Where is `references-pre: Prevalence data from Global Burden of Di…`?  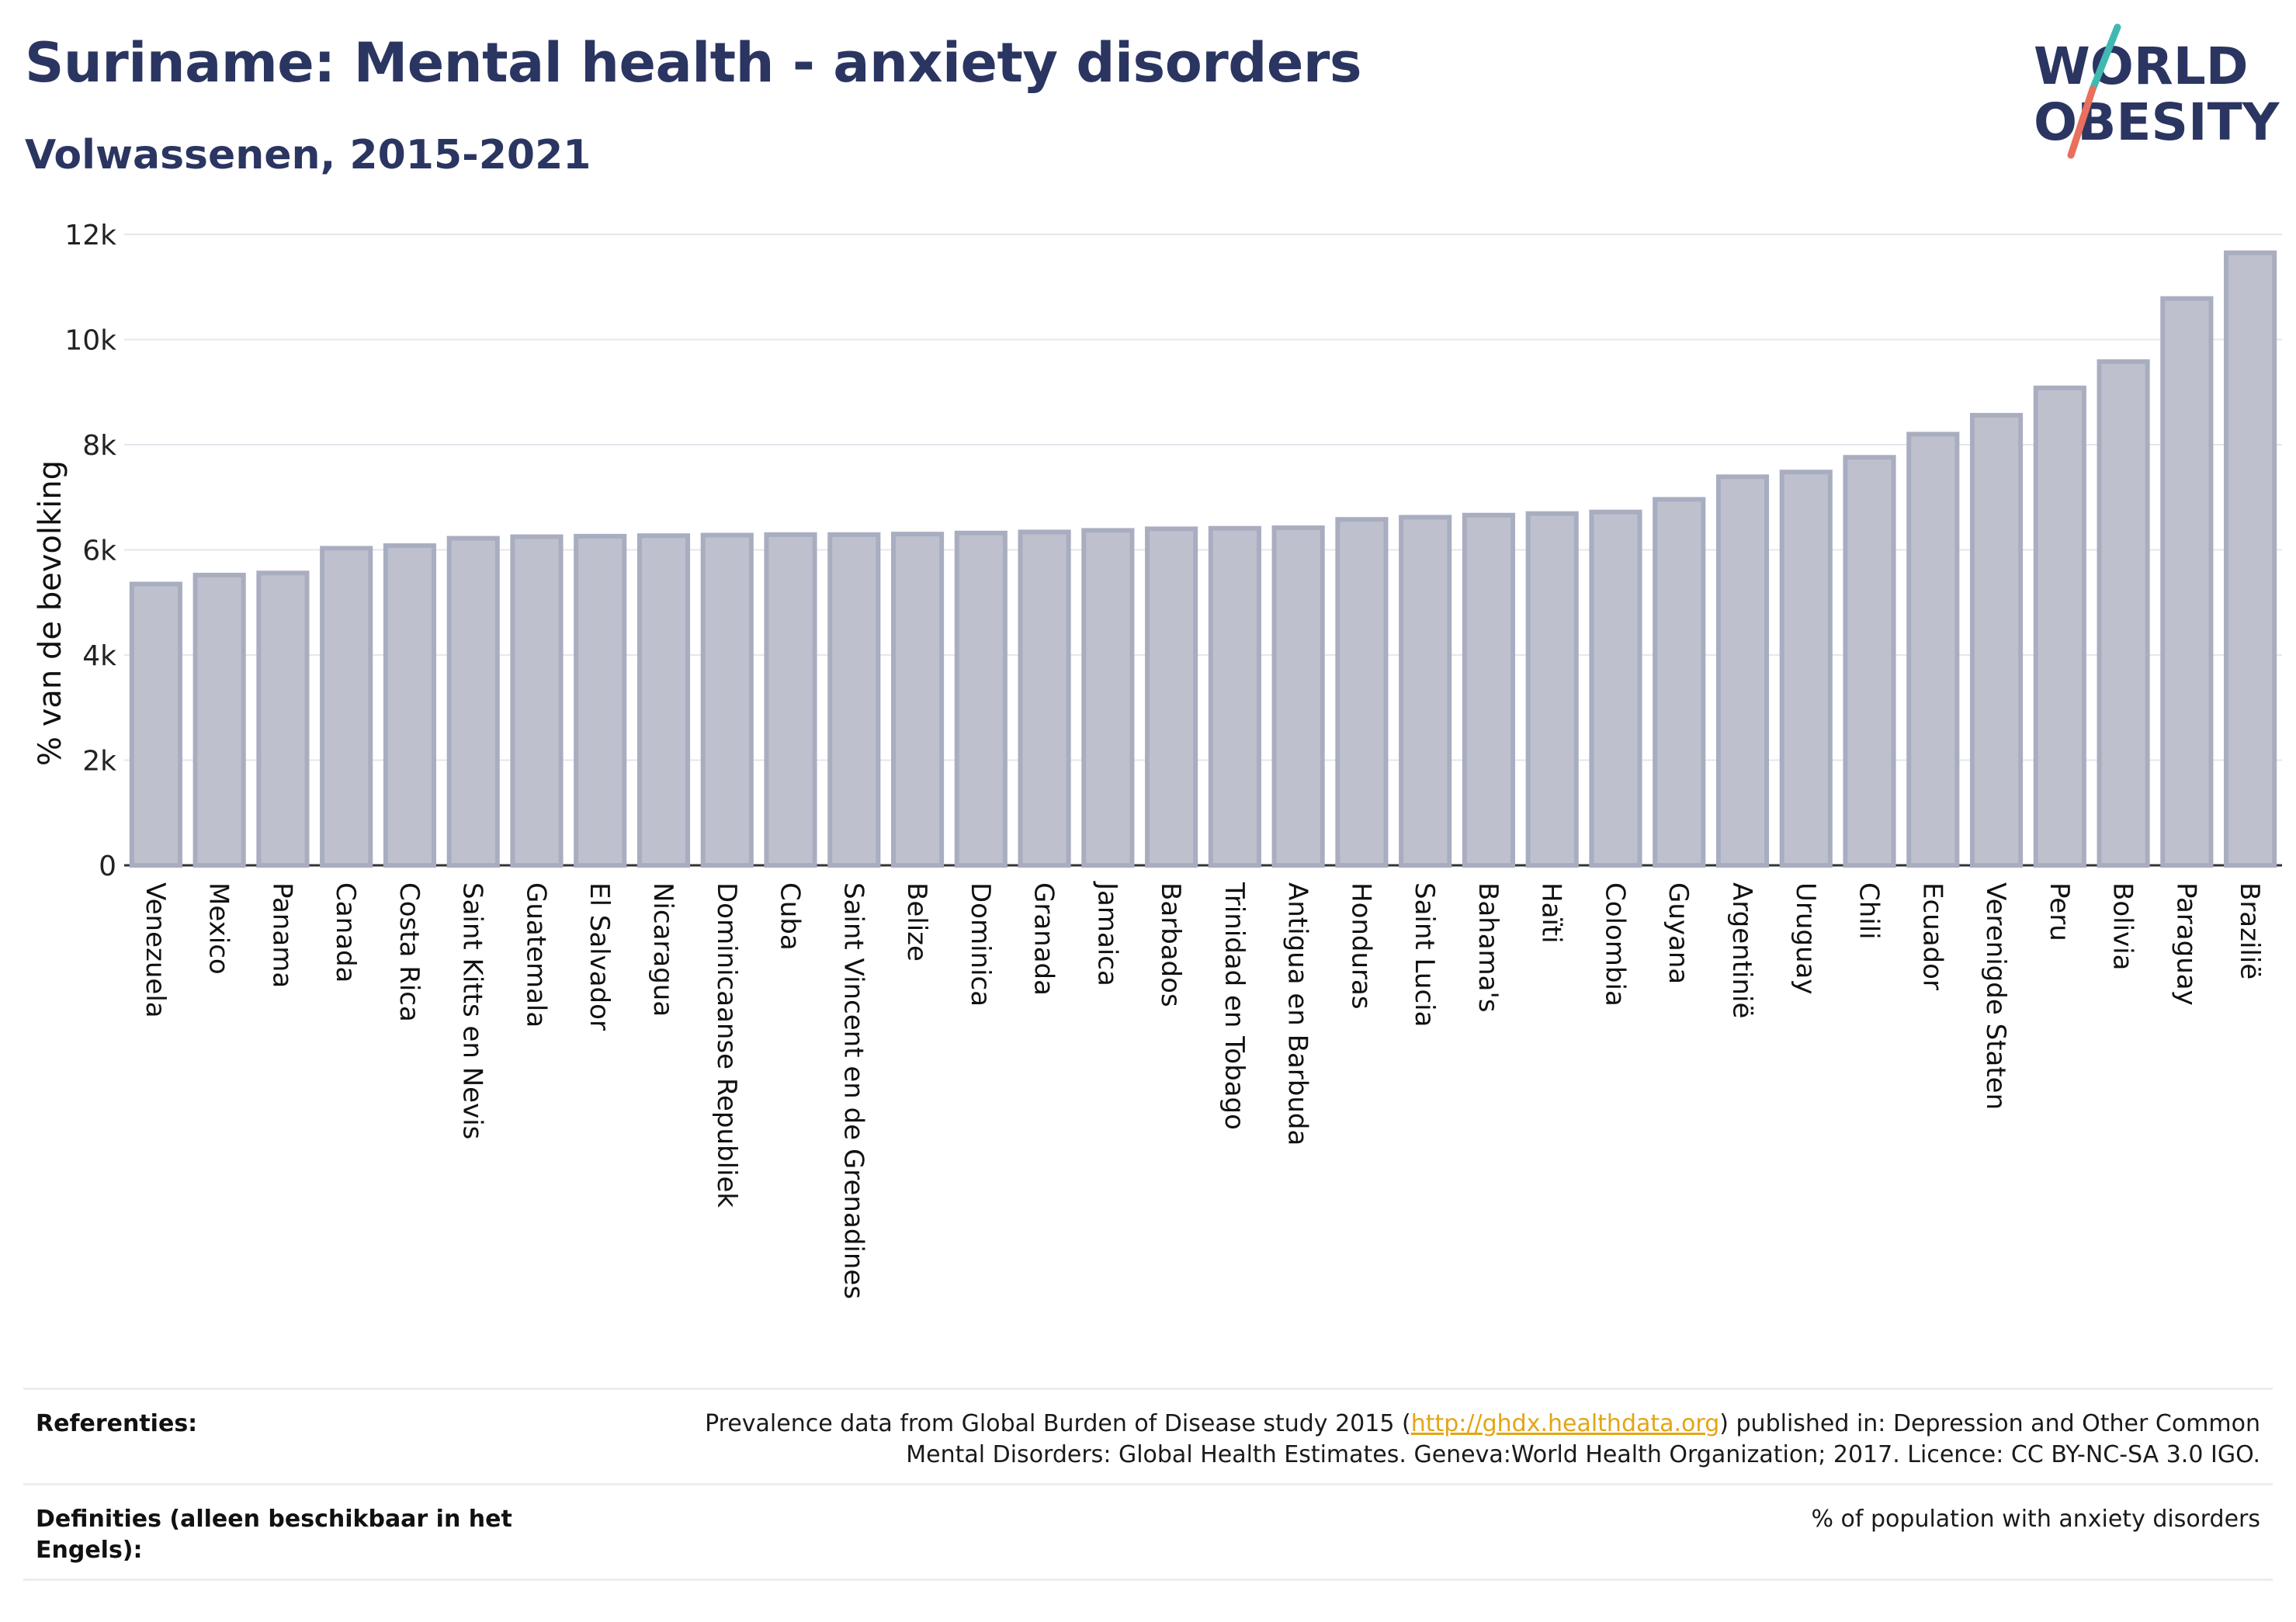
references-pre: Prevalence data from Global Burden of Di… is located at coordinates (1058, 1423).